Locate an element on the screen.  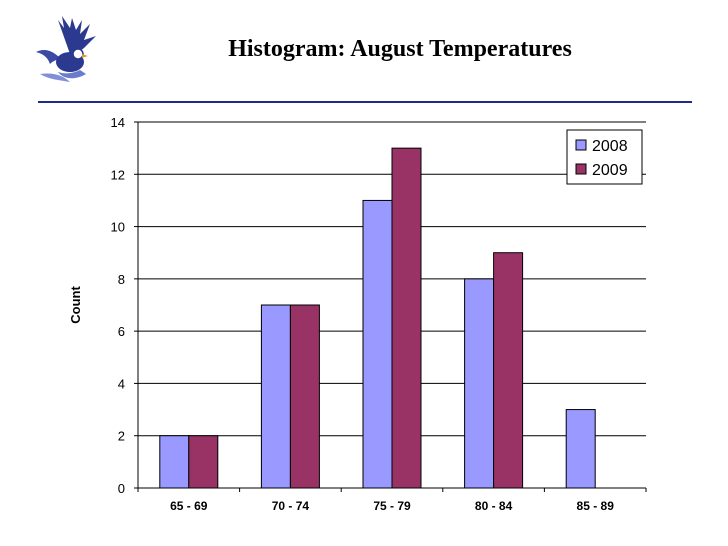
x-tick-label: 85 - 89 is located at coordinates (596, 506).